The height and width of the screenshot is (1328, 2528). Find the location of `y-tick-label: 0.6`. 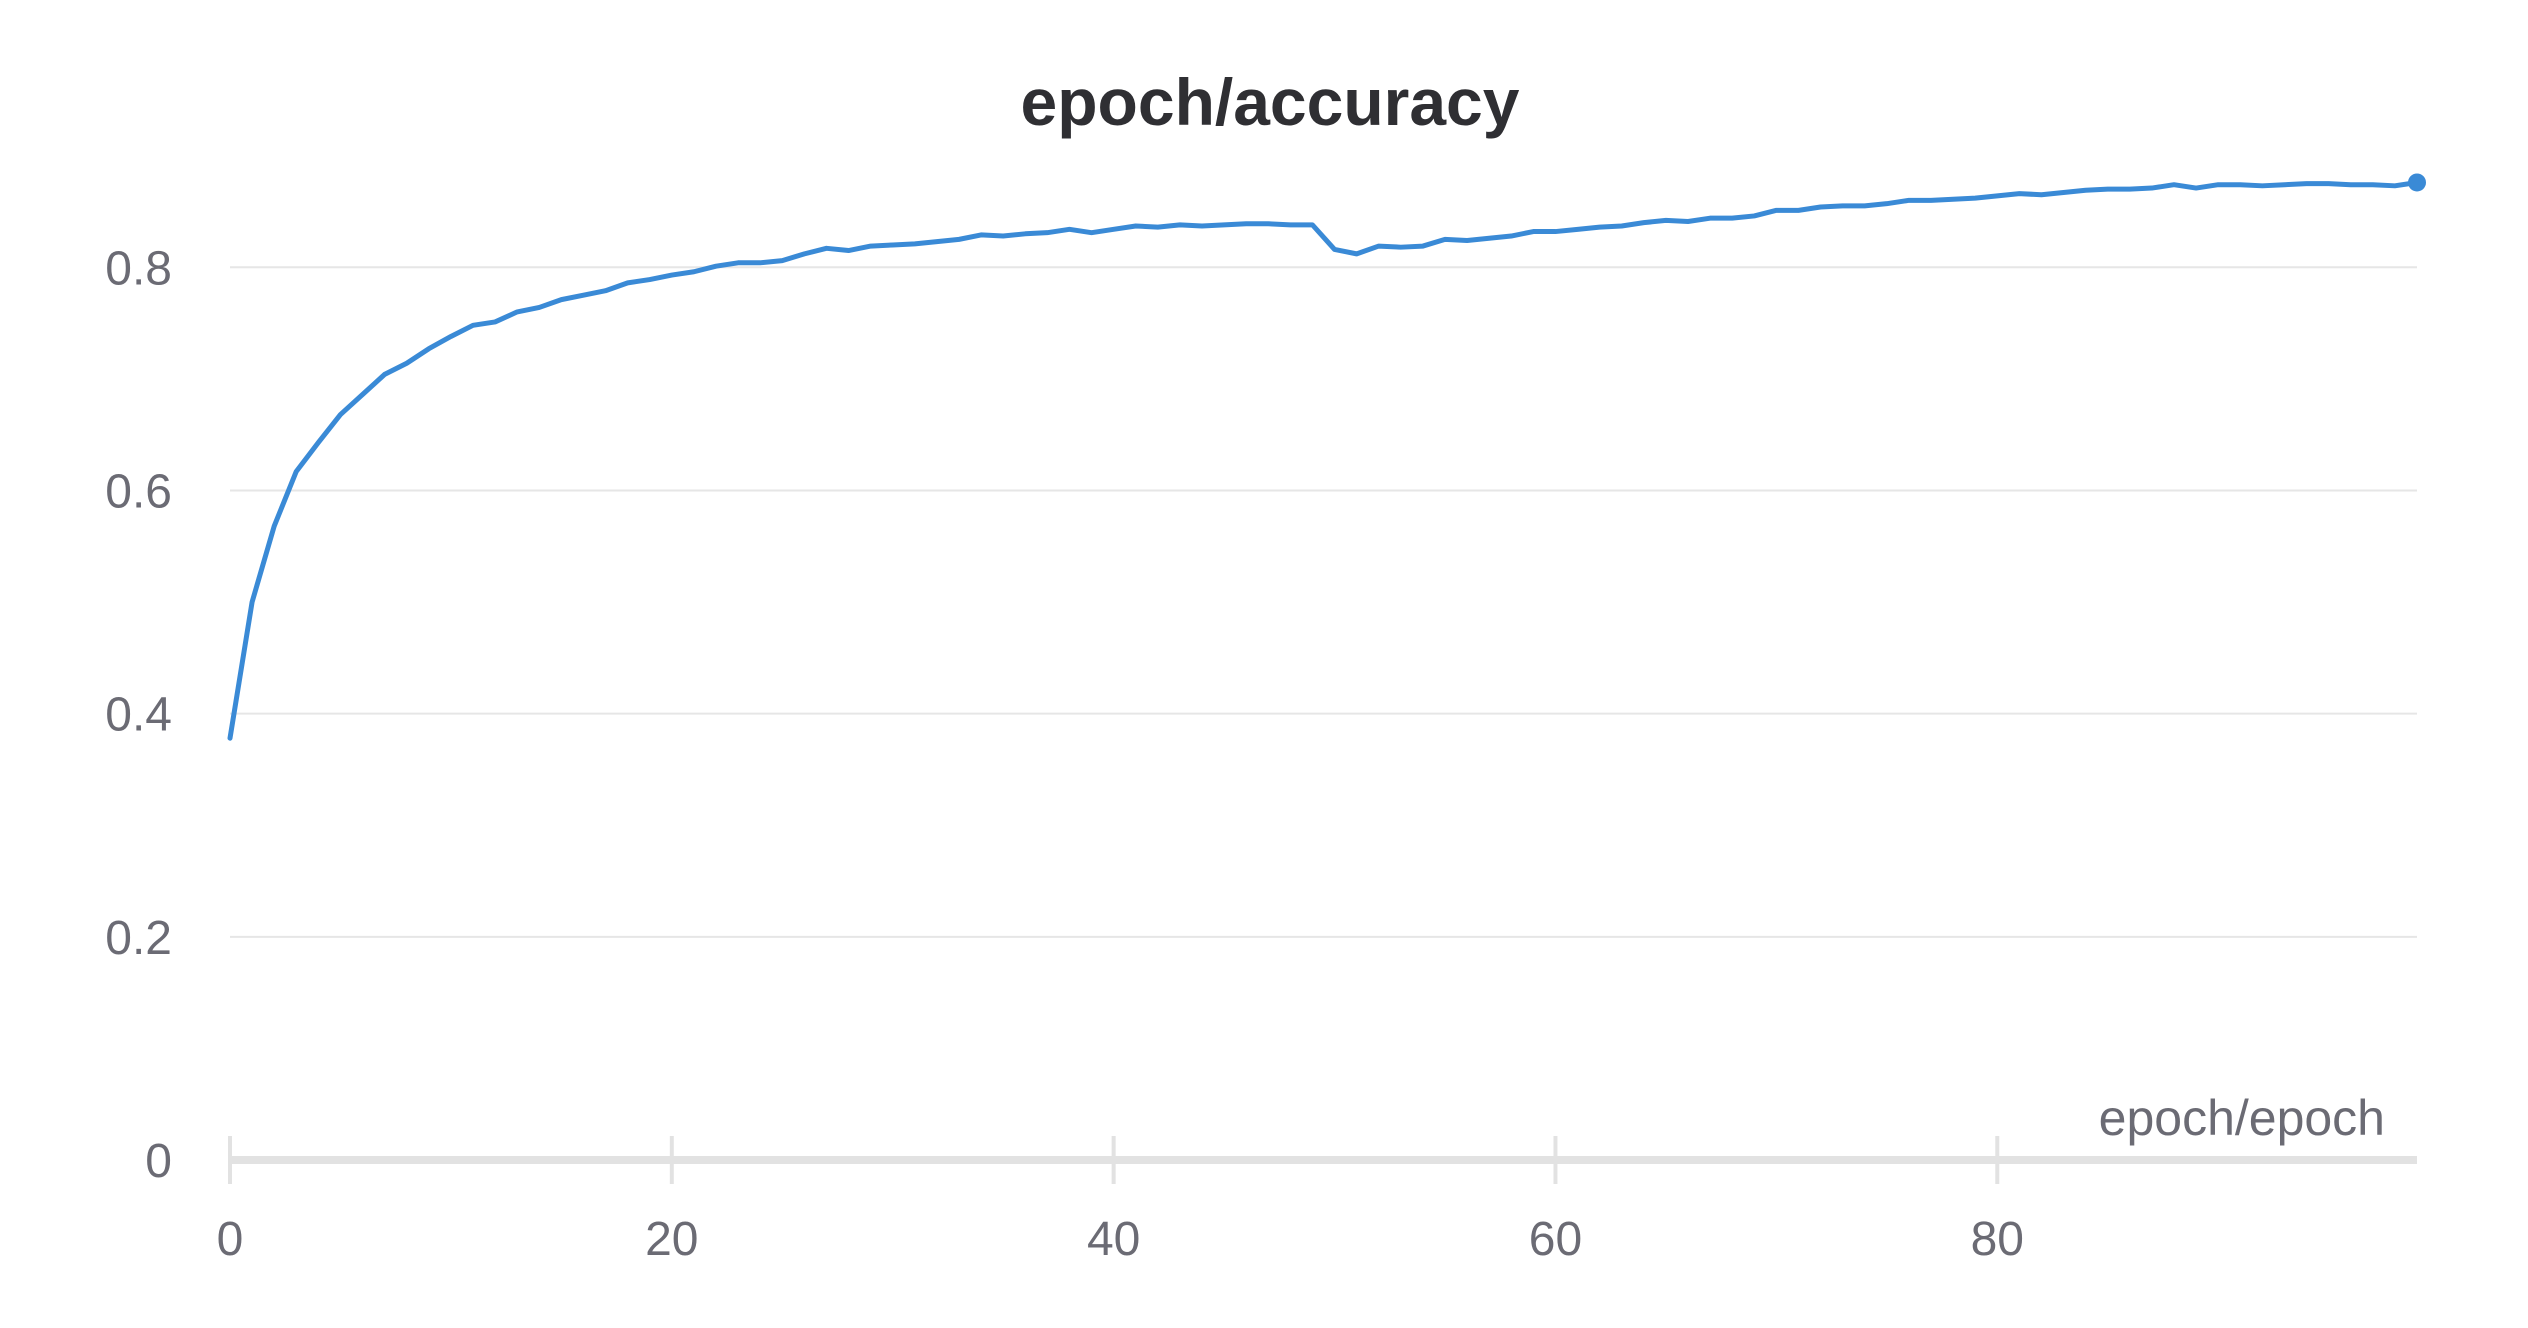

y-tick-label: 0.6 is located at coordinates (138, 491).